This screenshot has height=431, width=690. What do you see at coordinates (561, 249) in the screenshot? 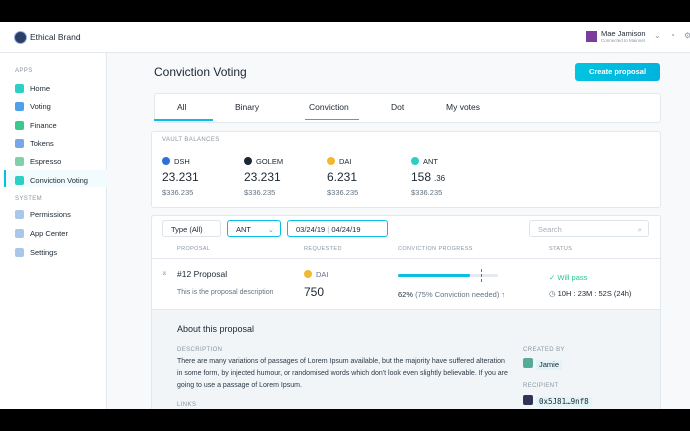
I see `column-header: STATUS` at bounding box center [561, 249].